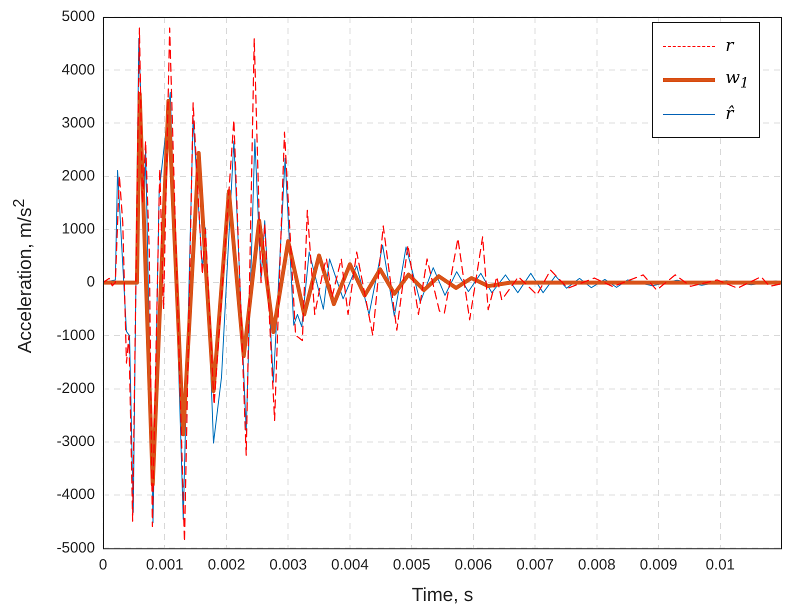  I want to click on legend-label: r, so click(729, 46).